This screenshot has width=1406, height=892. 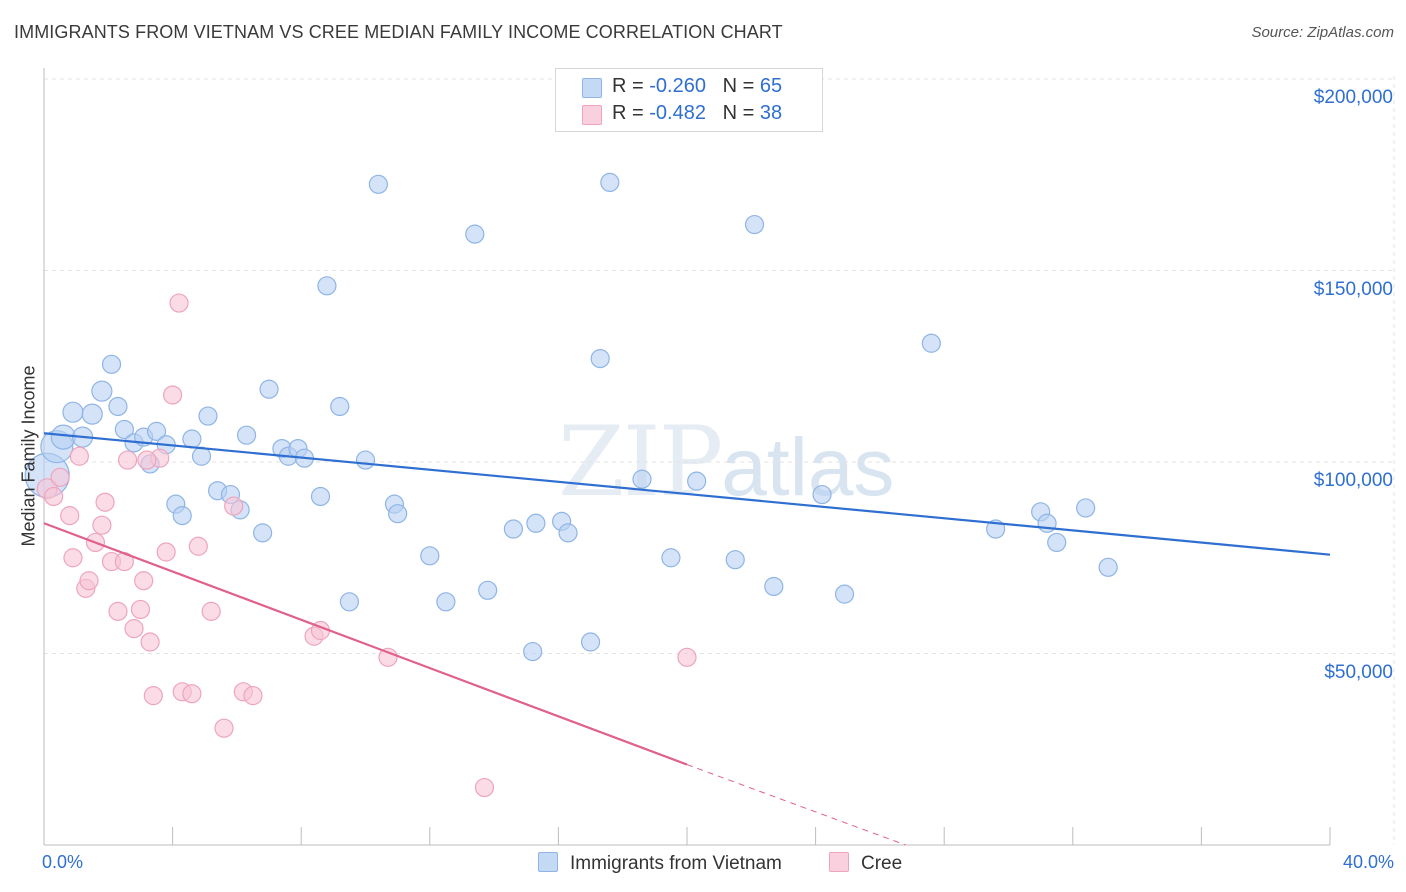 I want to click on y-tick-label: $100,000, so click(x=1353, y=480).